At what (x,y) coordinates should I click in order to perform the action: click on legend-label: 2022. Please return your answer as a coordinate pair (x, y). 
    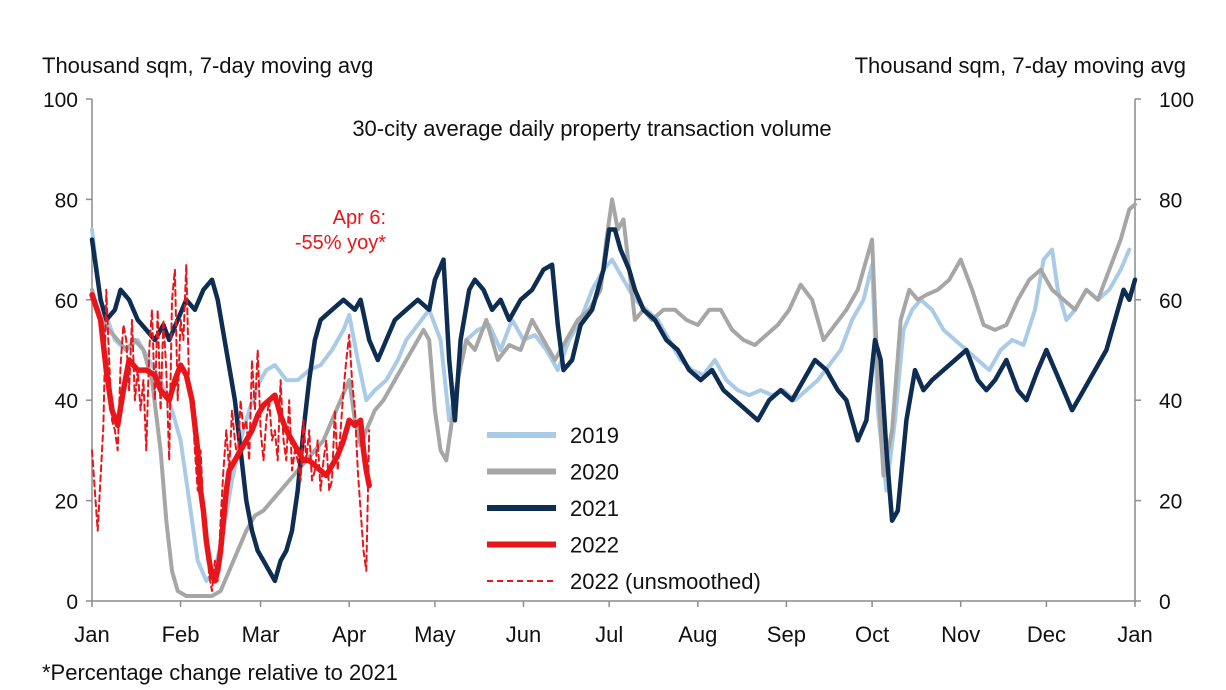
    Looking at the image, I should click on (594, 545).